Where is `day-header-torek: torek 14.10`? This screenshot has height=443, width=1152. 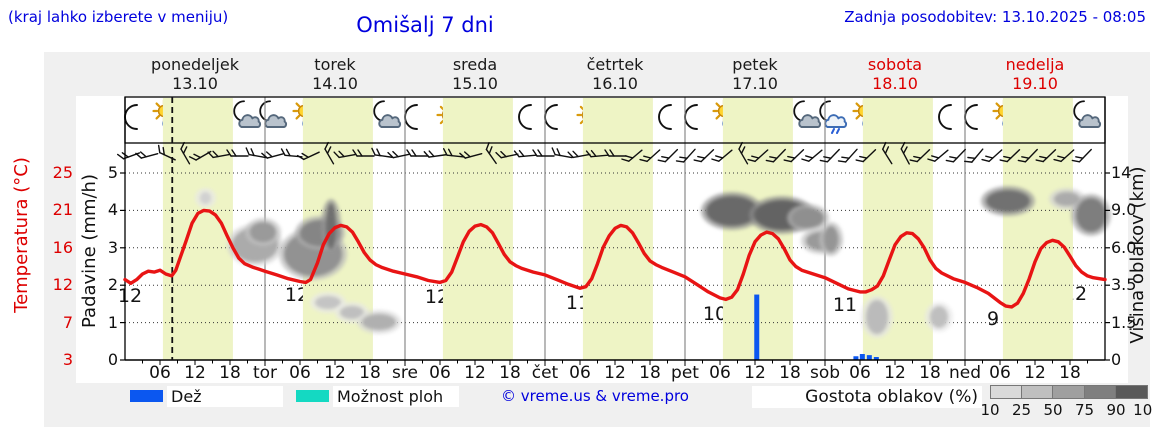
day-header-torek: torek 14.10 is located at coordinates (335, 75).